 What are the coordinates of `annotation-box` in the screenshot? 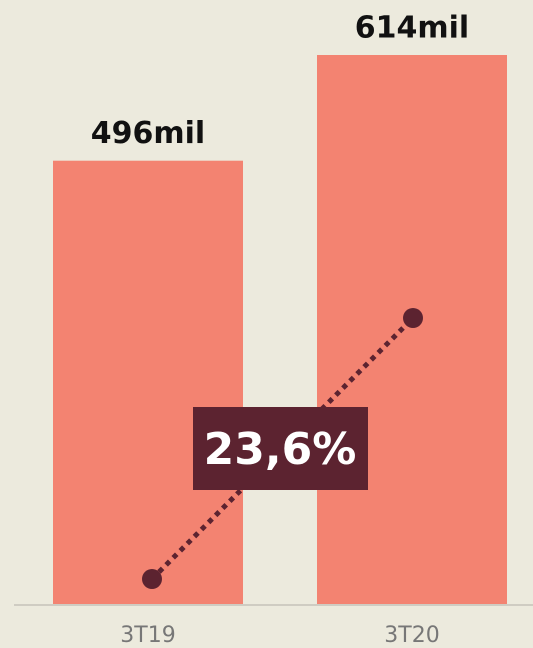 It's located at (280, 448).